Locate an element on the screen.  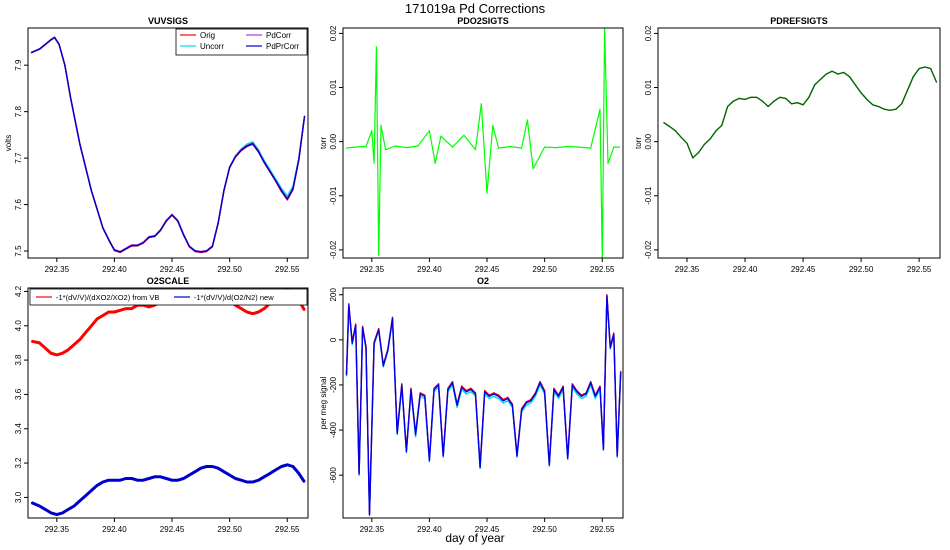
y-tick-label: 3.2 is located at coordinates (18, 463).